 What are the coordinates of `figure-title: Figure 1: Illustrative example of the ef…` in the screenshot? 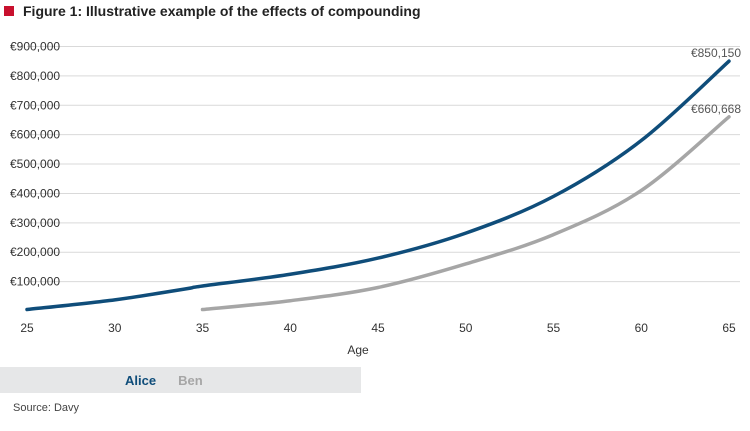 It's located at (222, 11).